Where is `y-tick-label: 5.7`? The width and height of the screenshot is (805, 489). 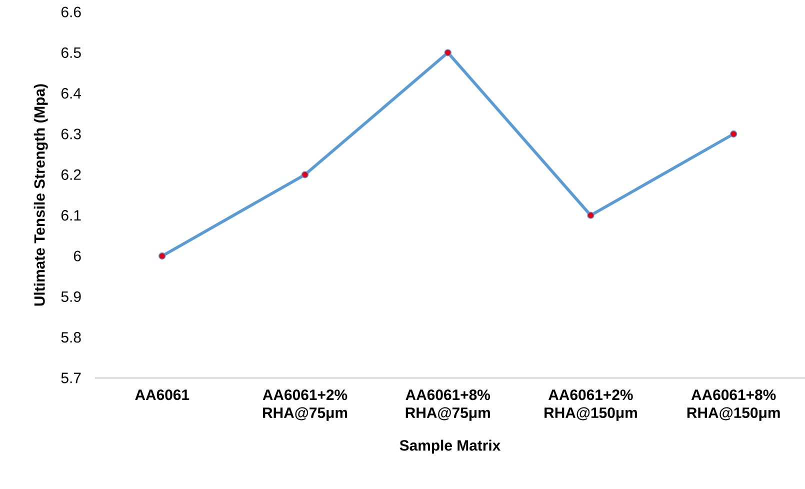 y-tick-label: 5.7 is located at coordinates (71, 378).